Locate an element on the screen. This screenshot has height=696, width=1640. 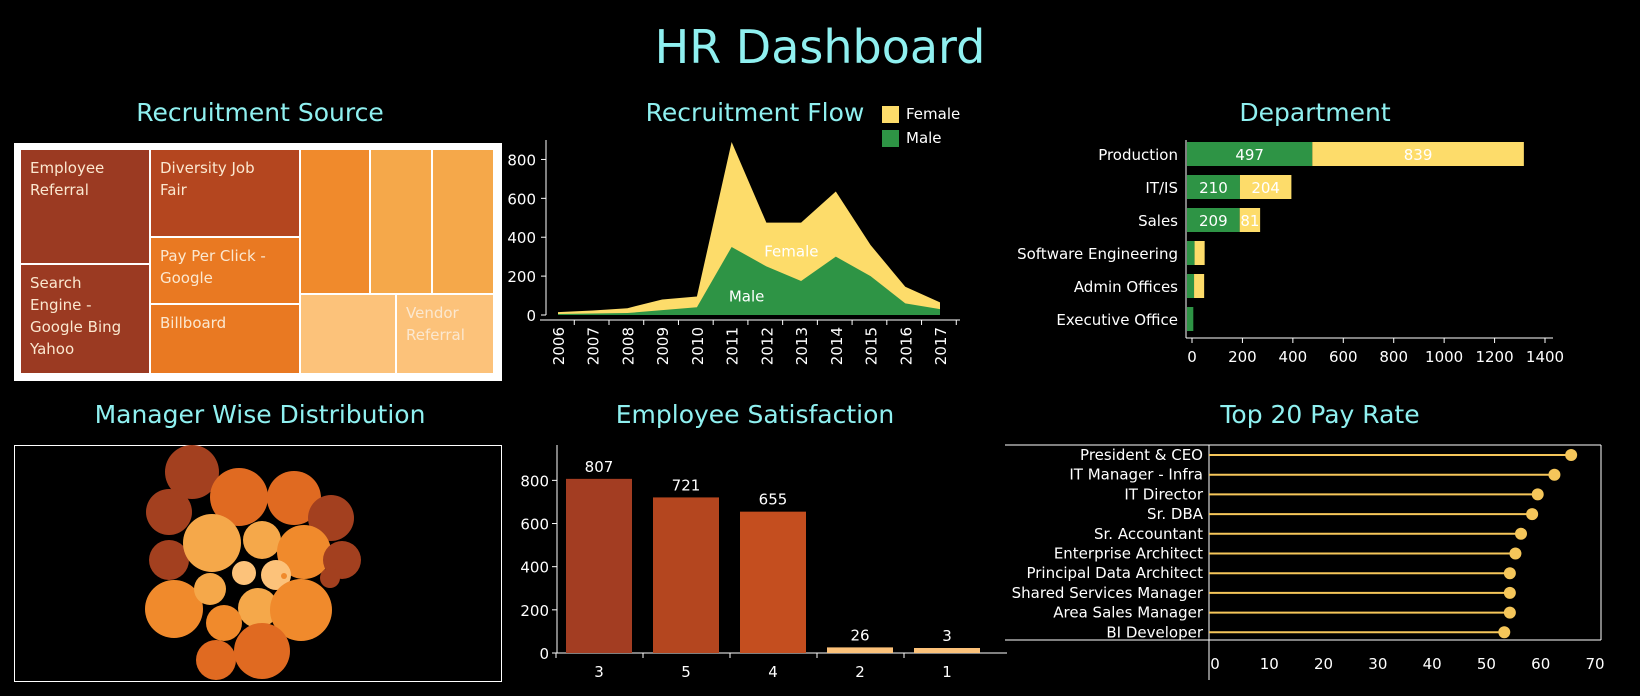
treemap-label: Google is located at coordinates (186, 278).